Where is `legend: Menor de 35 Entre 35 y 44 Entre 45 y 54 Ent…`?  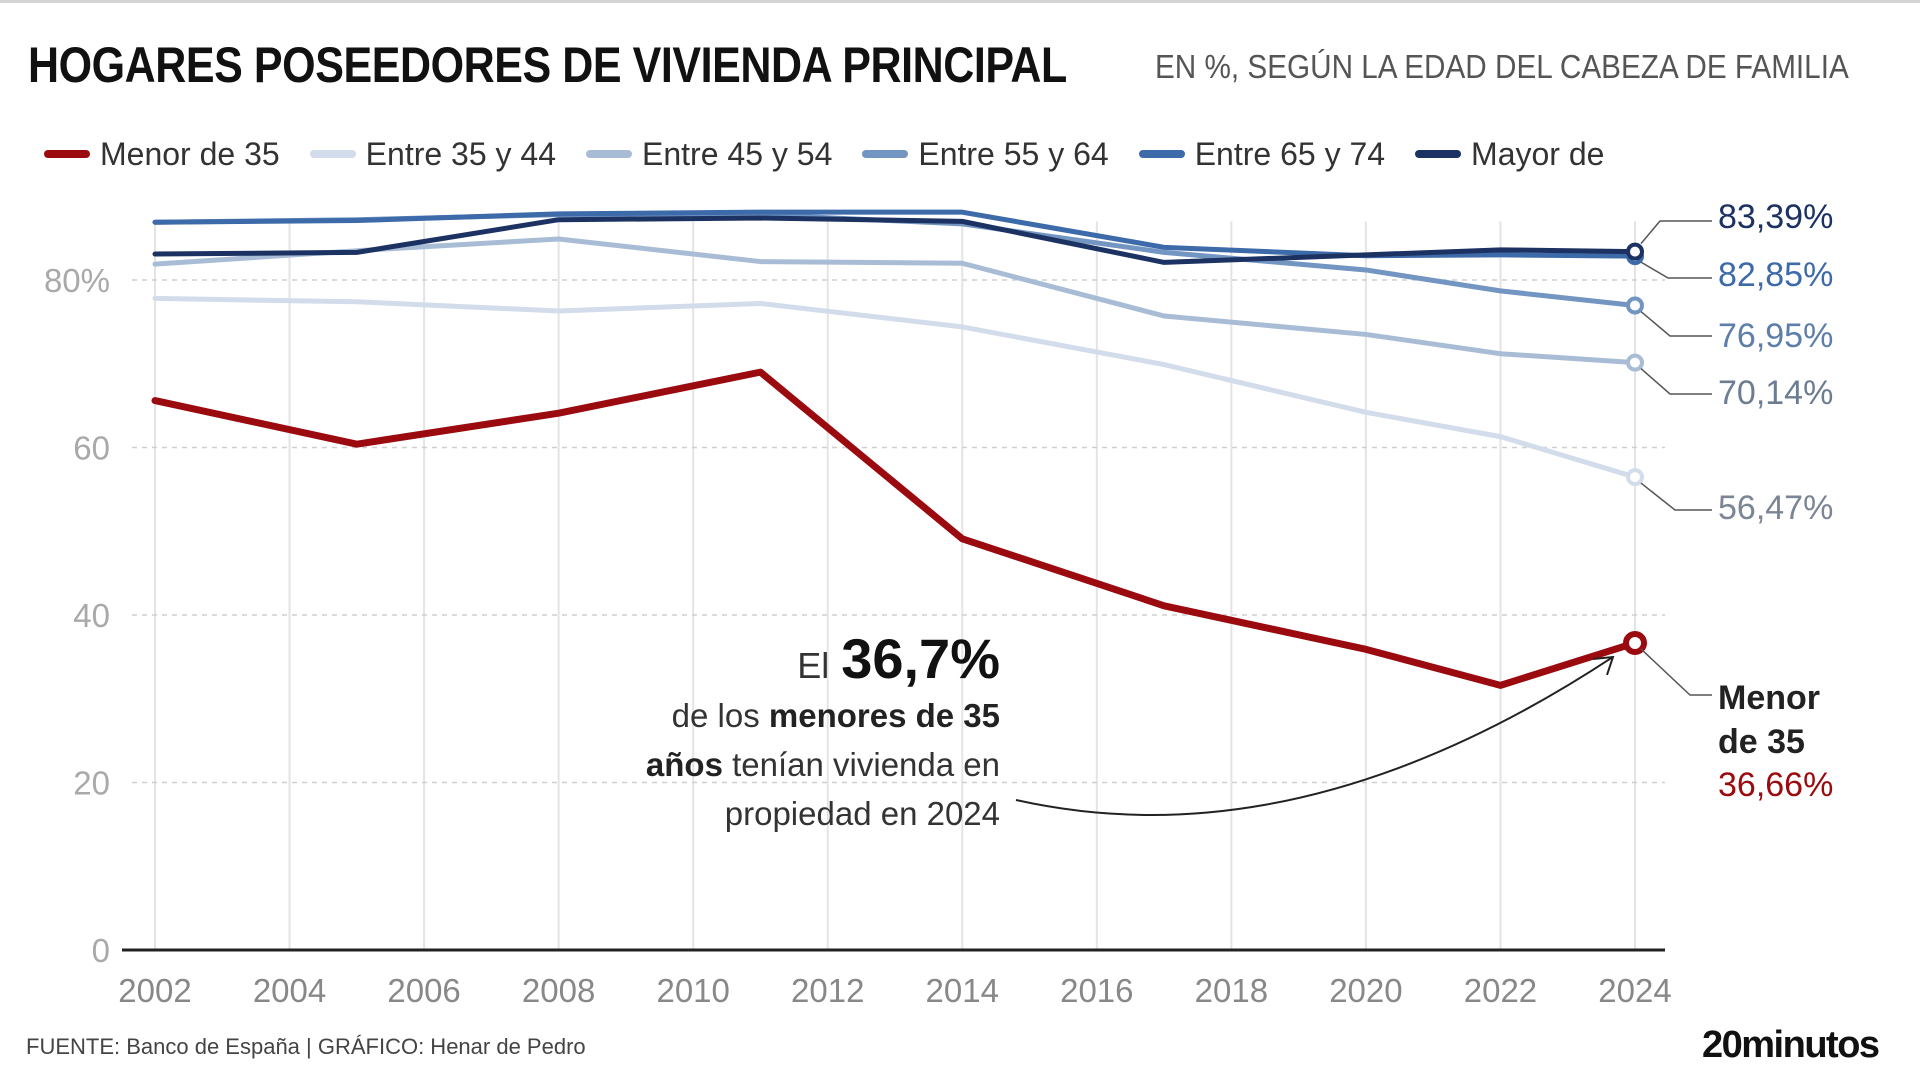
legend: Menor de 35 Entre 35 y 44 Entre 45 y 54 Ent… is located at coordinates (839, 154).